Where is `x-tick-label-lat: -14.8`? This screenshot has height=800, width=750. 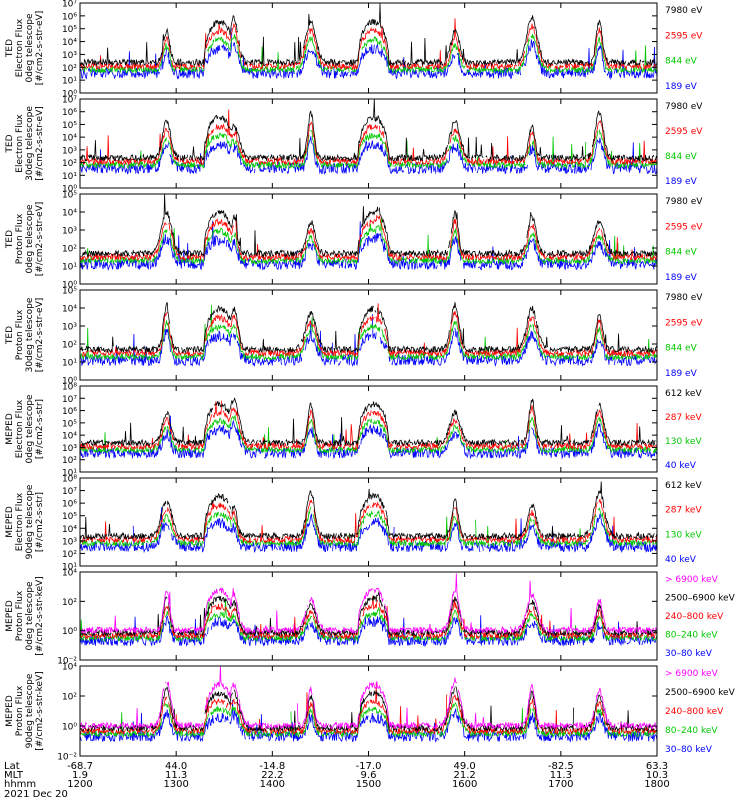
x-tick-label-lat: -14.8 is located at coordinates (272, 766).